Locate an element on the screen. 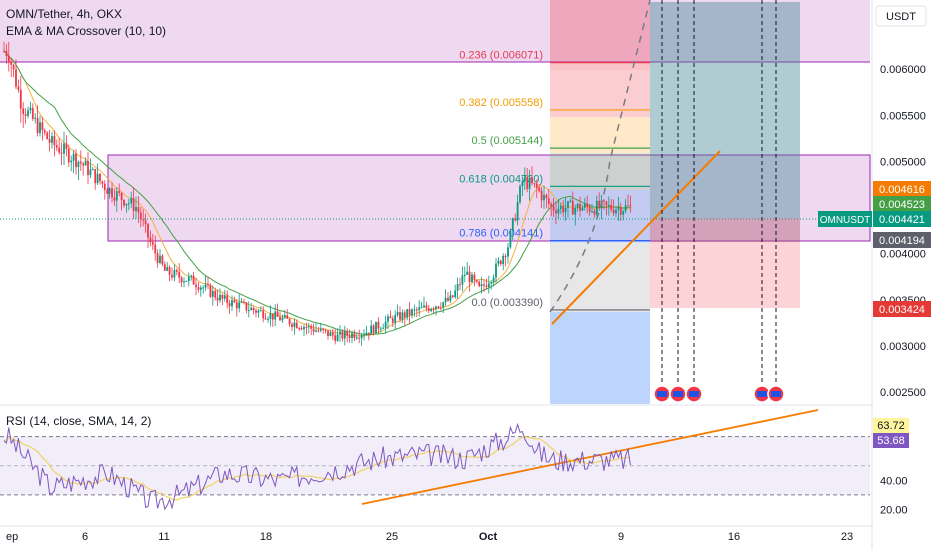 This screenshot has width=932, height=555. rsi-trendline is located at coordinates (590, 457).